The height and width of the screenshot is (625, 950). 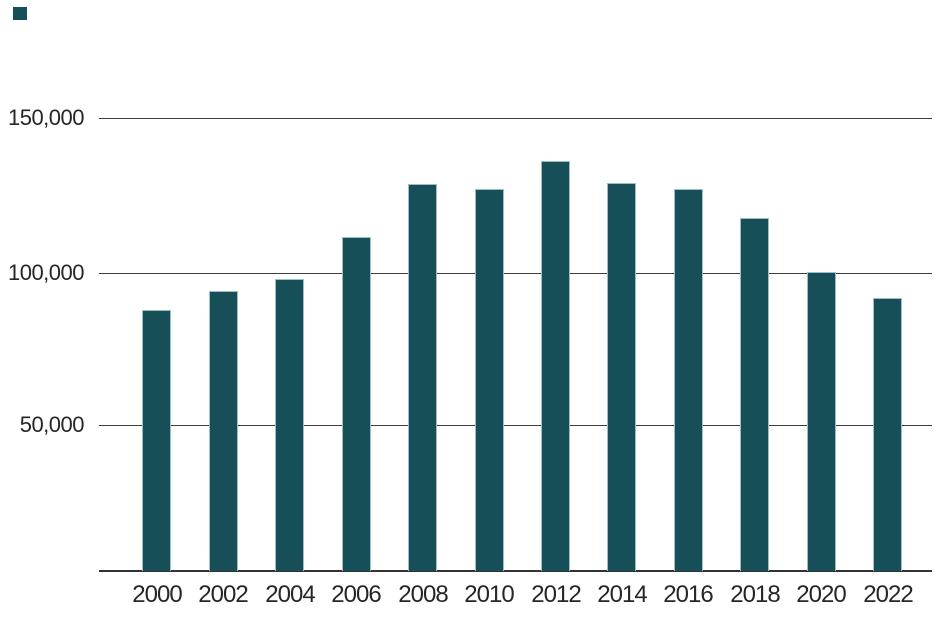 I want to click on y-axis-tick-label: 50,000, so click(x=52, y=424).